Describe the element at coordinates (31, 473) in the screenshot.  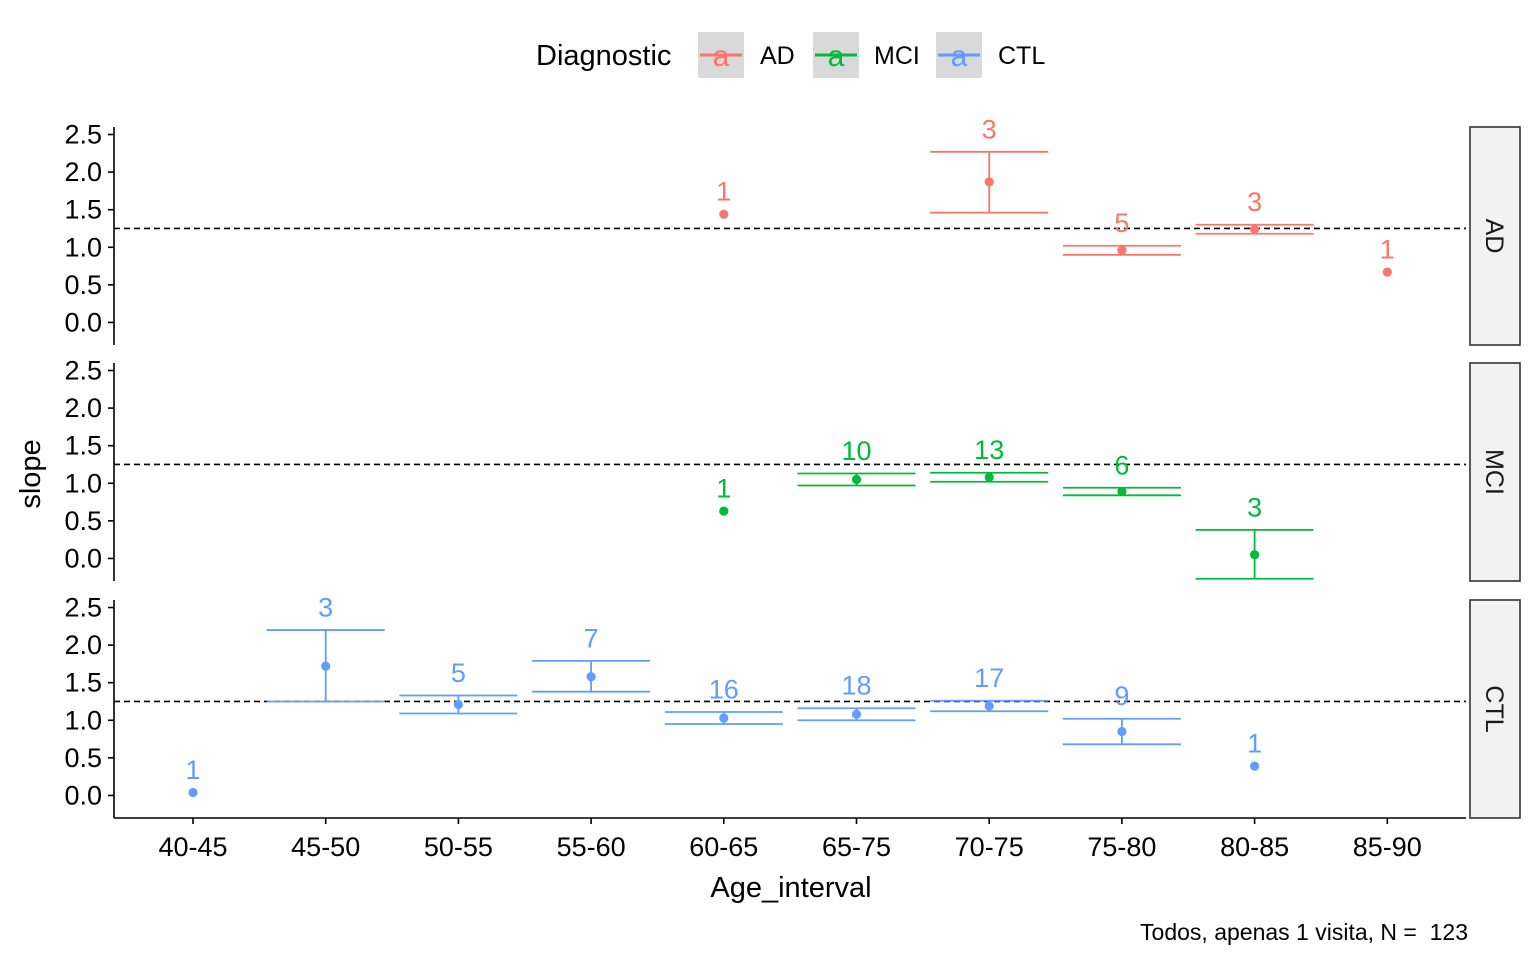
I see `y-axis-title: slope` at that location.